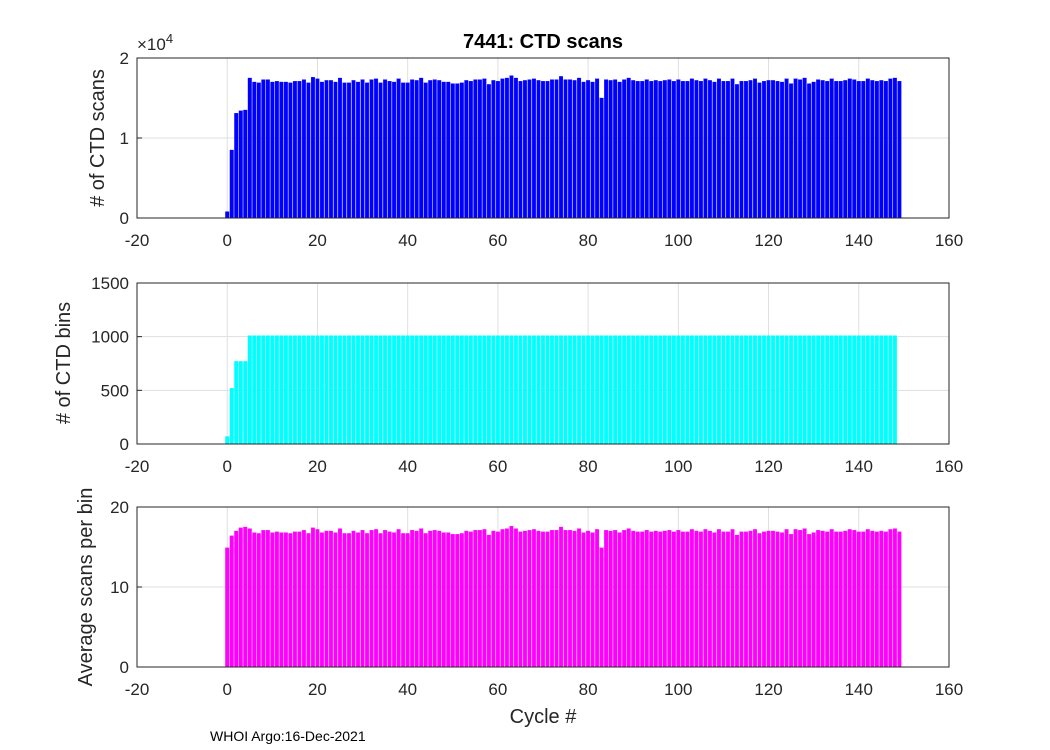 The height and width of the screenshot is (750, 1050). What do you see at coordinates (949, 466) in the screenshot?
I see `x-tick-label: 160` at bounding box center [949, 466].